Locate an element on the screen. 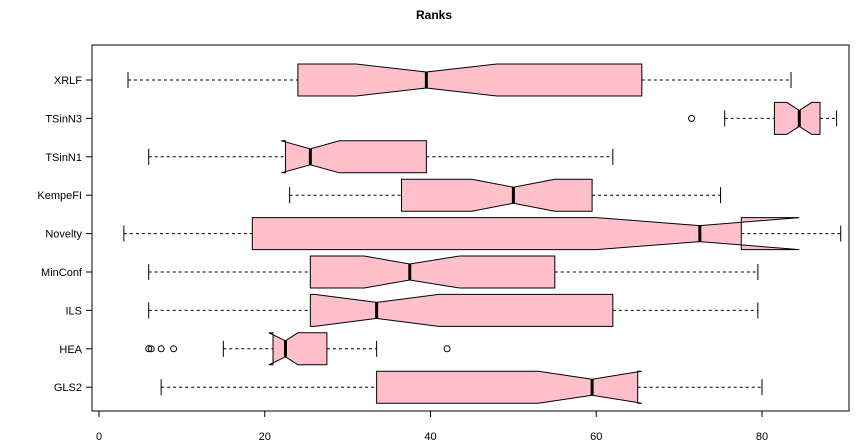  box-minconf: MinConf is located at coordinates (400, 272).